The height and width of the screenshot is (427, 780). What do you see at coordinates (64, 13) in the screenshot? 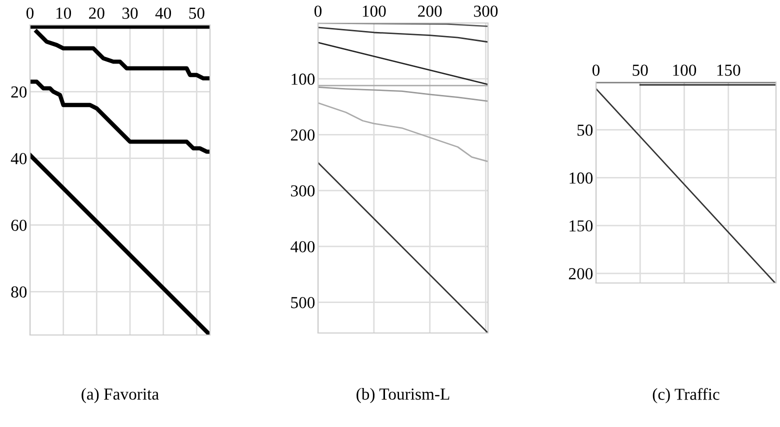
I see `x-tick-label: 10` at bounding box center [64, 13].